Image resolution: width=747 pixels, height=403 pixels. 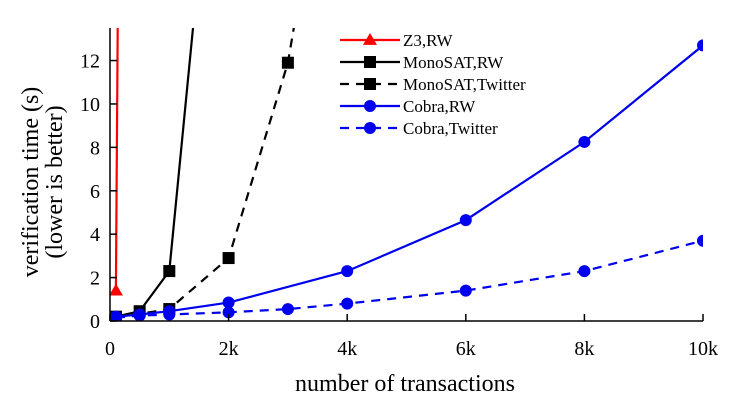 I want to click on x-axis-title: number of transactions, so click(x=405, y=384).